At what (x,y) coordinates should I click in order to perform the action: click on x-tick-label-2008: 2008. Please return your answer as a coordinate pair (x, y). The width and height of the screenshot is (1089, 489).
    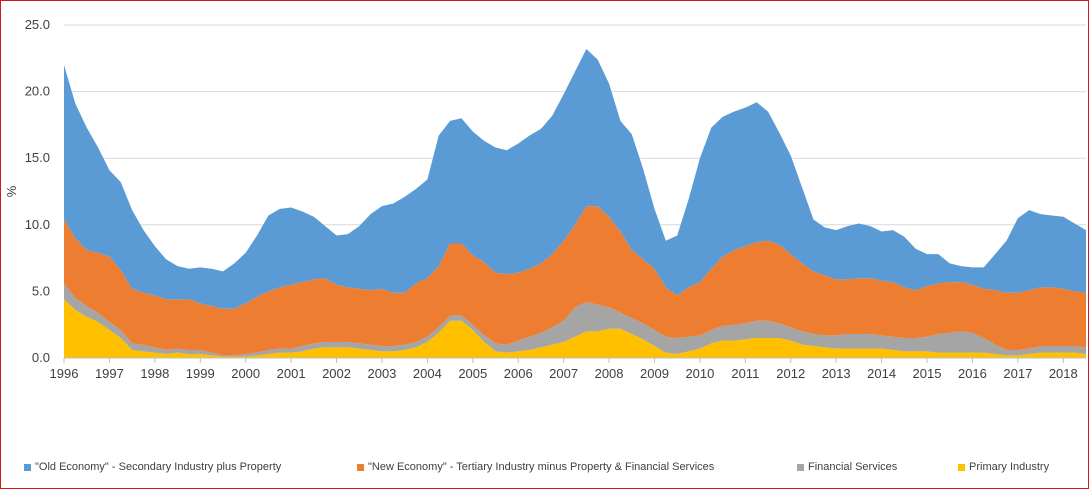
    Looking at the image, I should click on (609, 373).